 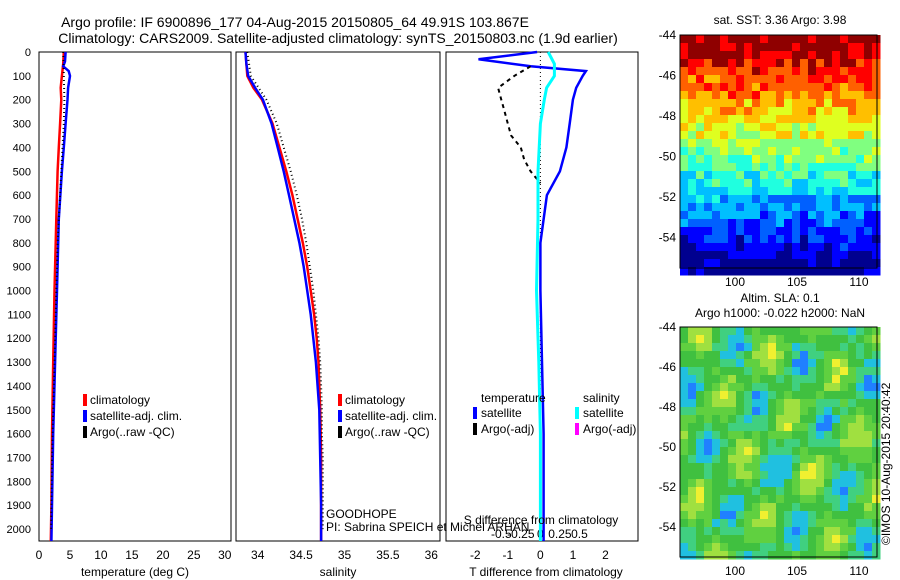 What do you see at coordinates (668, 367) in the screenshot?
I see `lat-tick-label: -46` at bounding box center [668, 367].